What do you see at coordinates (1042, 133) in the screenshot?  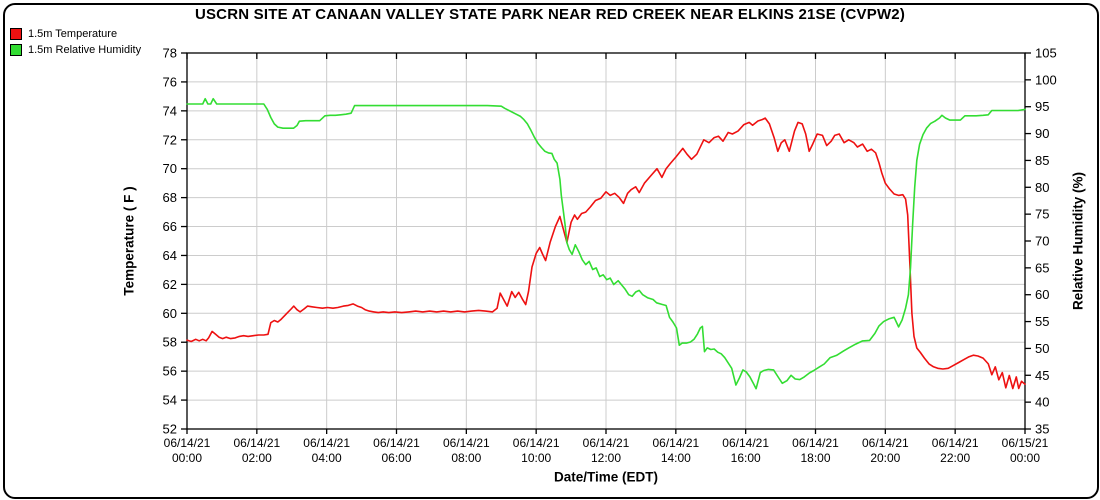 I see `y-right-tick-label: 90` at bounding box center [1042, 133].